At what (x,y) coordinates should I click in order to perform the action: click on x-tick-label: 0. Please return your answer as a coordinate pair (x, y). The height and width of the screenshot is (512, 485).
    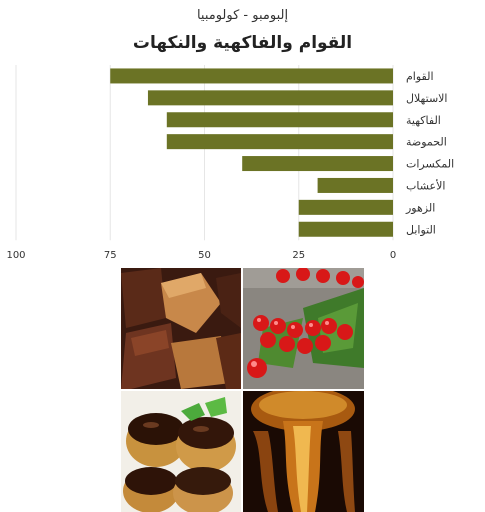
    Looking at the image, I should click on (393, 255).